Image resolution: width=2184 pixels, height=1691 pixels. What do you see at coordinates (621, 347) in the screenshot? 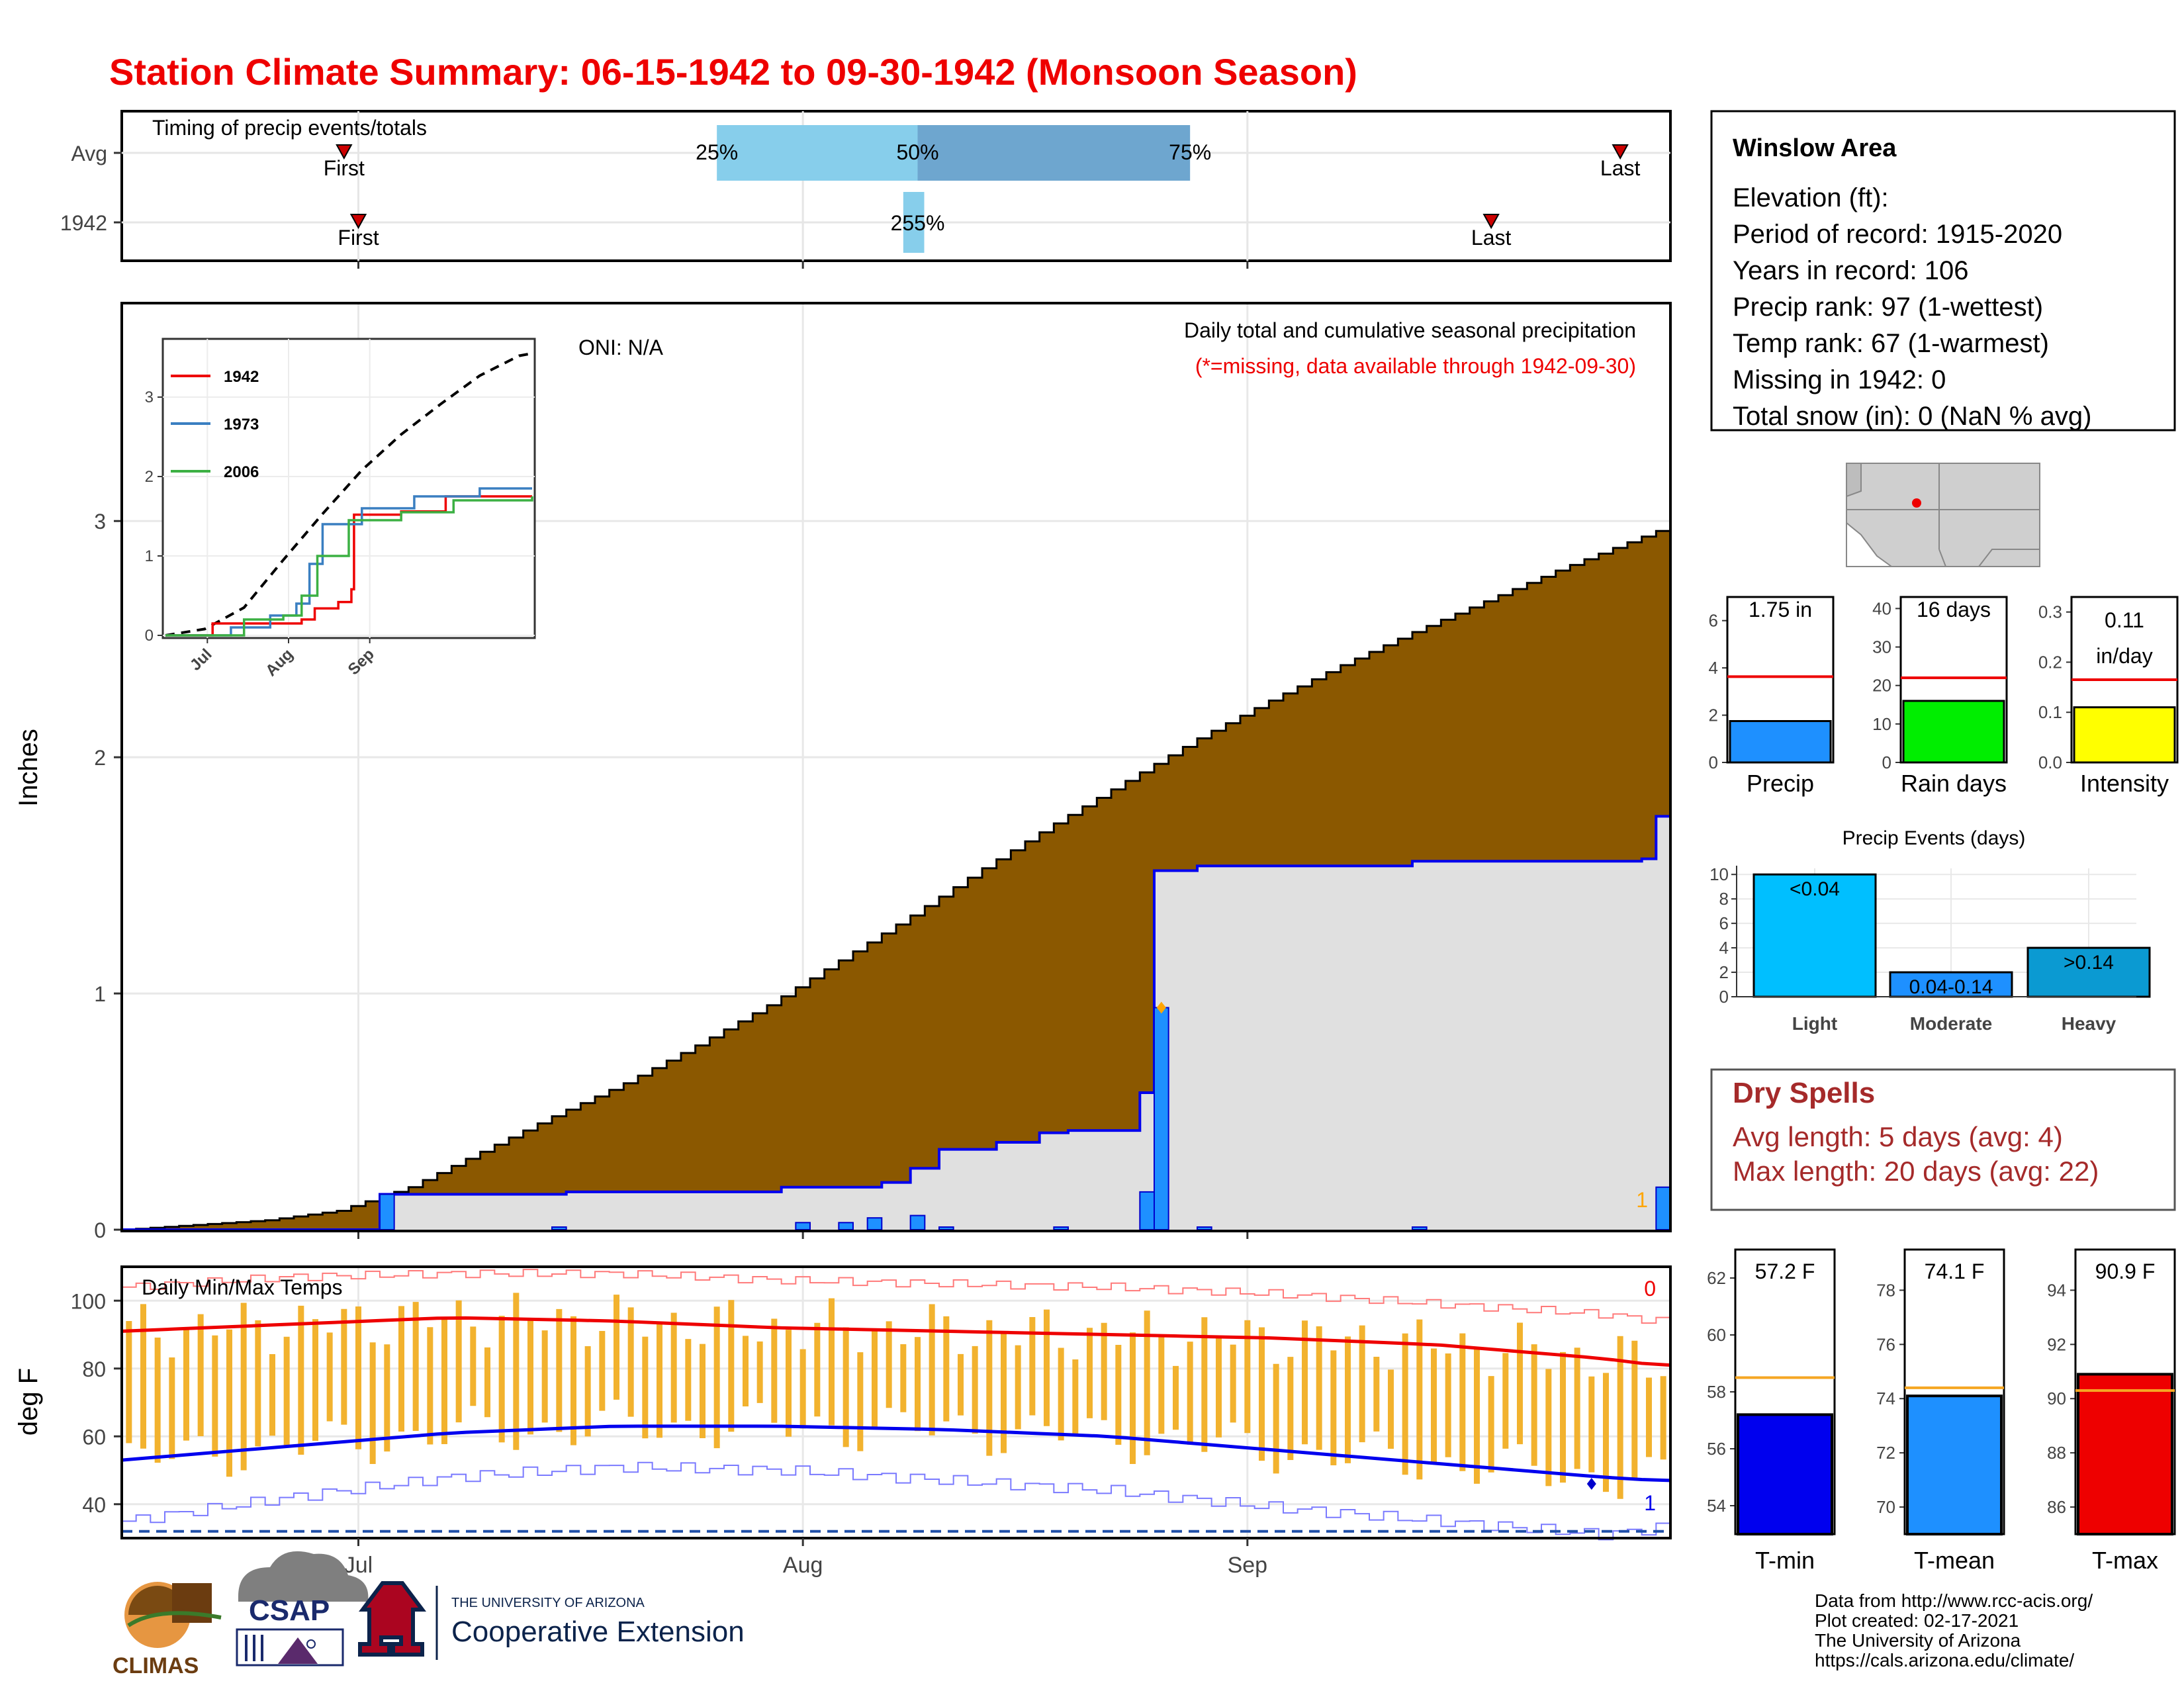
I see `oni-label: ONI: N/A` at bounding box center [621, 347].